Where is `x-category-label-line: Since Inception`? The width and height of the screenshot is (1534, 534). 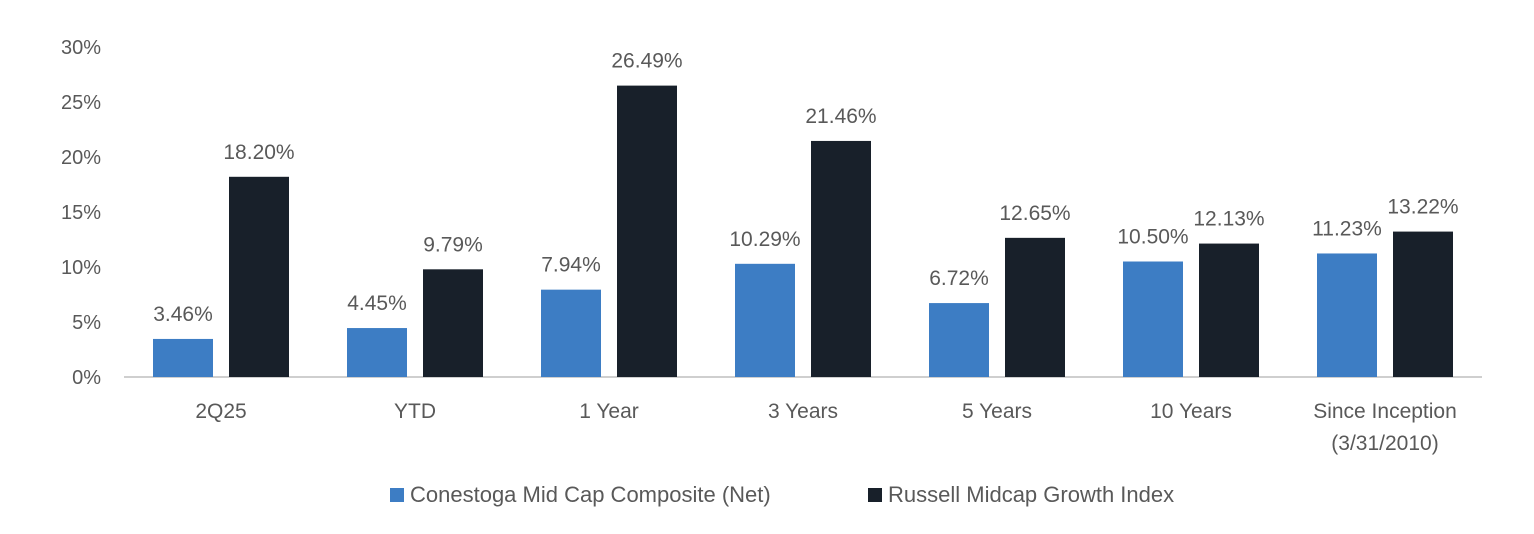
x-category-label-line: Since Inception is located at coordinates (1385, 411).